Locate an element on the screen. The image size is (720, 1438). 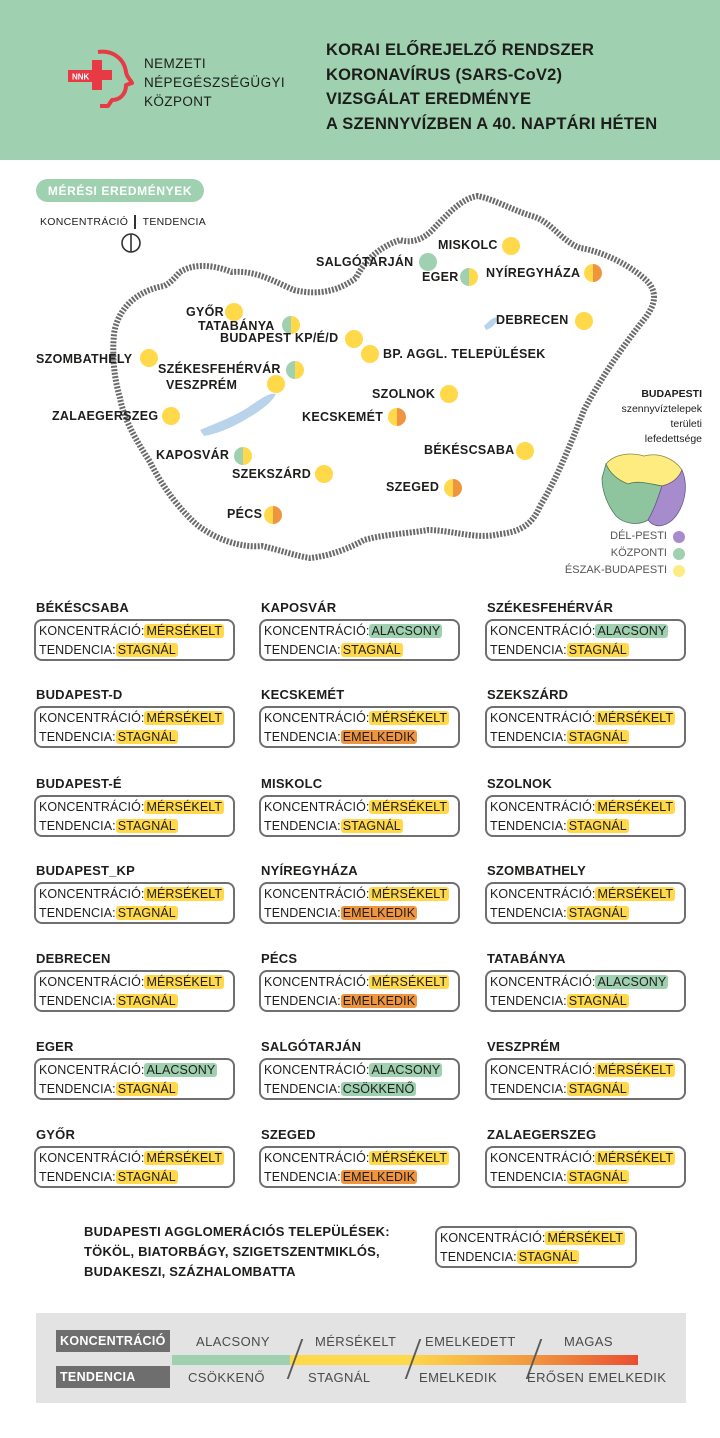
card-18: KONCENTRÁCIÓ: MÉRSÉKELT TENDENCIA: STAGNÁL is located at coordinates (134, 1167).